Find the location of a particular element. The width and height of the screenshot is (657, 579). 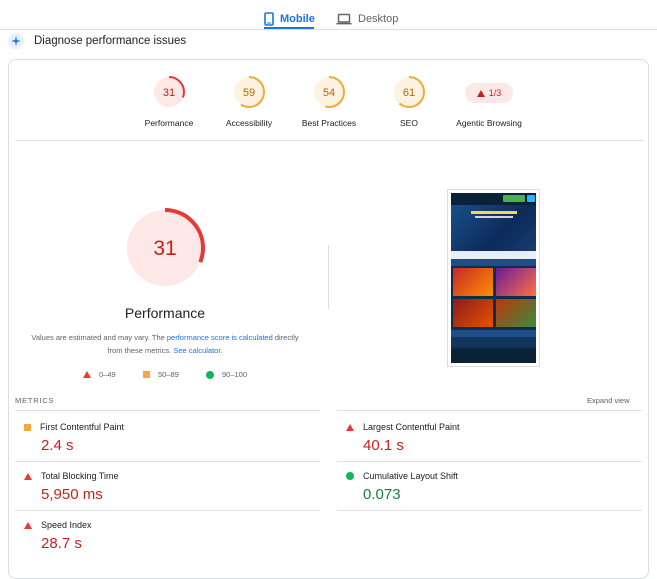

page-screenshot-thumbnail is located at coordinates (493, 278).